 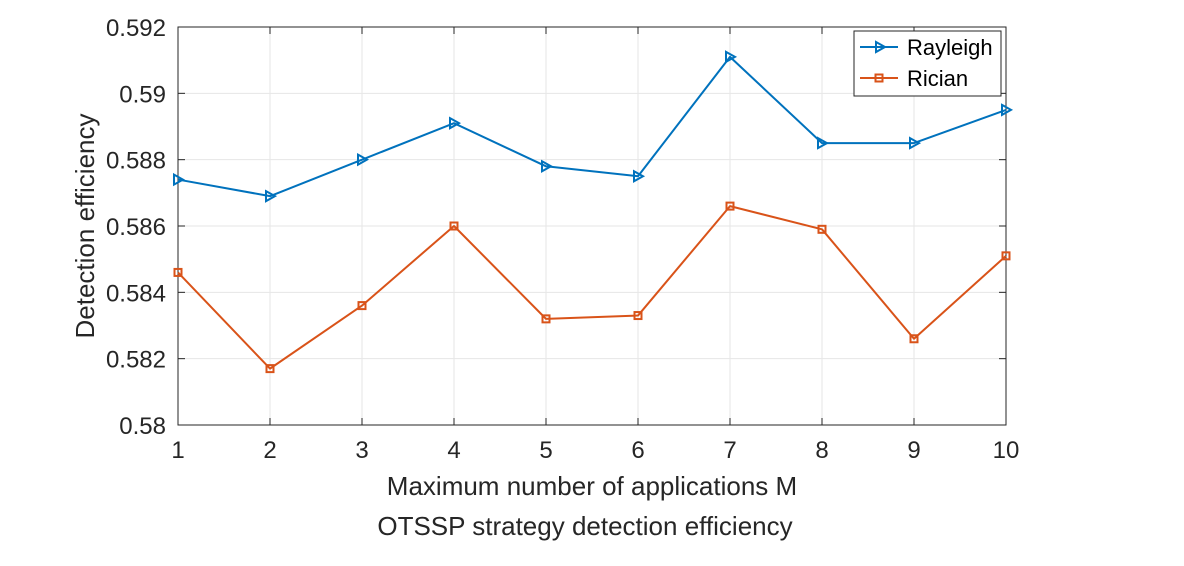 What do you see at coordinates (177, 450) in the screenshot?
I see `x-tick-label: 1` at bounding box center [177, 450].